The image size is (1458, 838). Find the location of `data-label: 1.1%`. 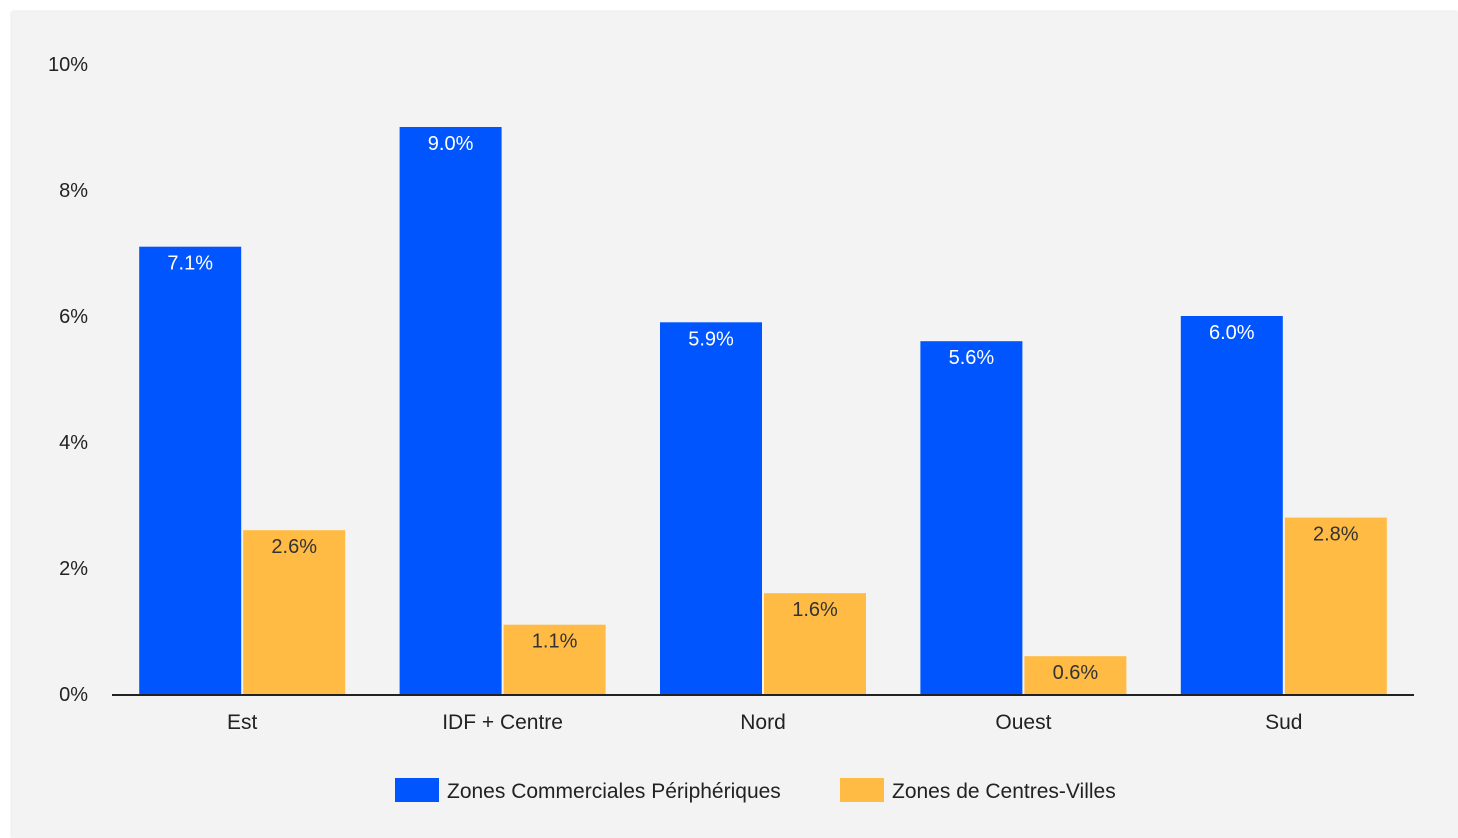

data-label: 1.1% is located at coordinates (555, 642).